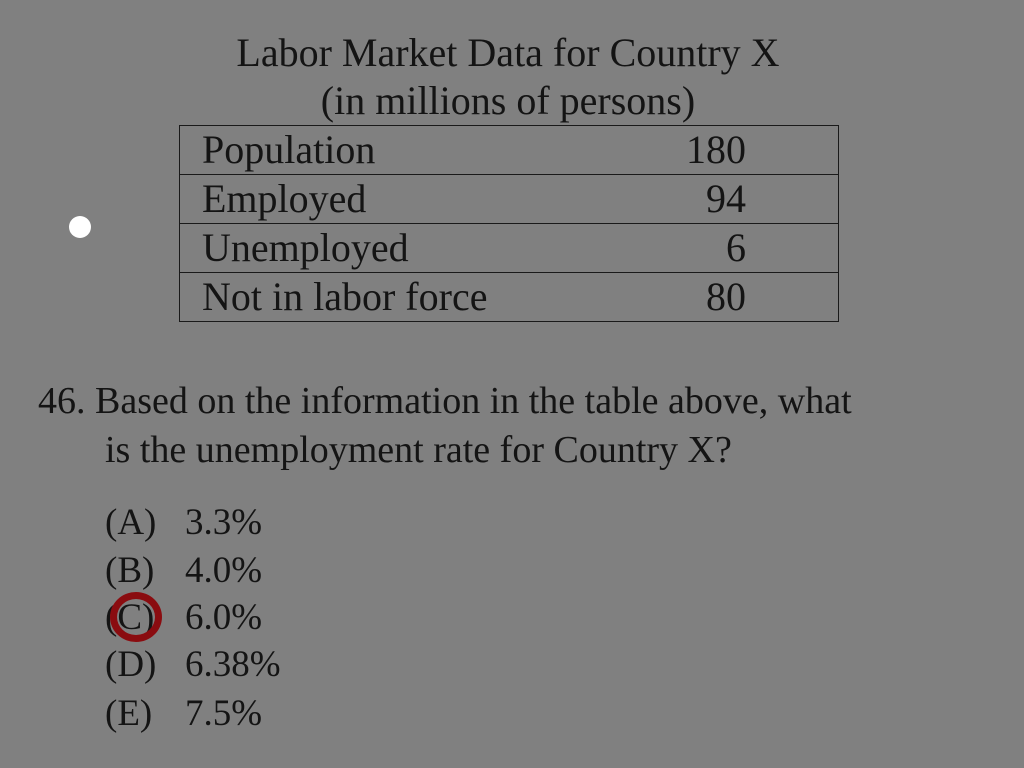  Describe the element at coordinates (131, 664) in the screenshot. I see `option-d-letter: (D)` at that location.